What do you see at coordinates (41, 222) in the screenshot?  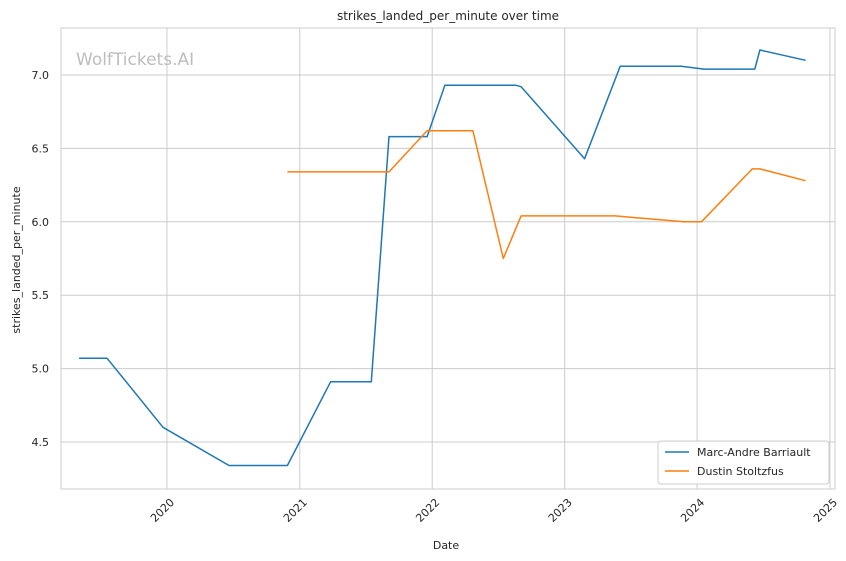 I see `y-tick-label: 6.0` at bounding box center [41, 222].